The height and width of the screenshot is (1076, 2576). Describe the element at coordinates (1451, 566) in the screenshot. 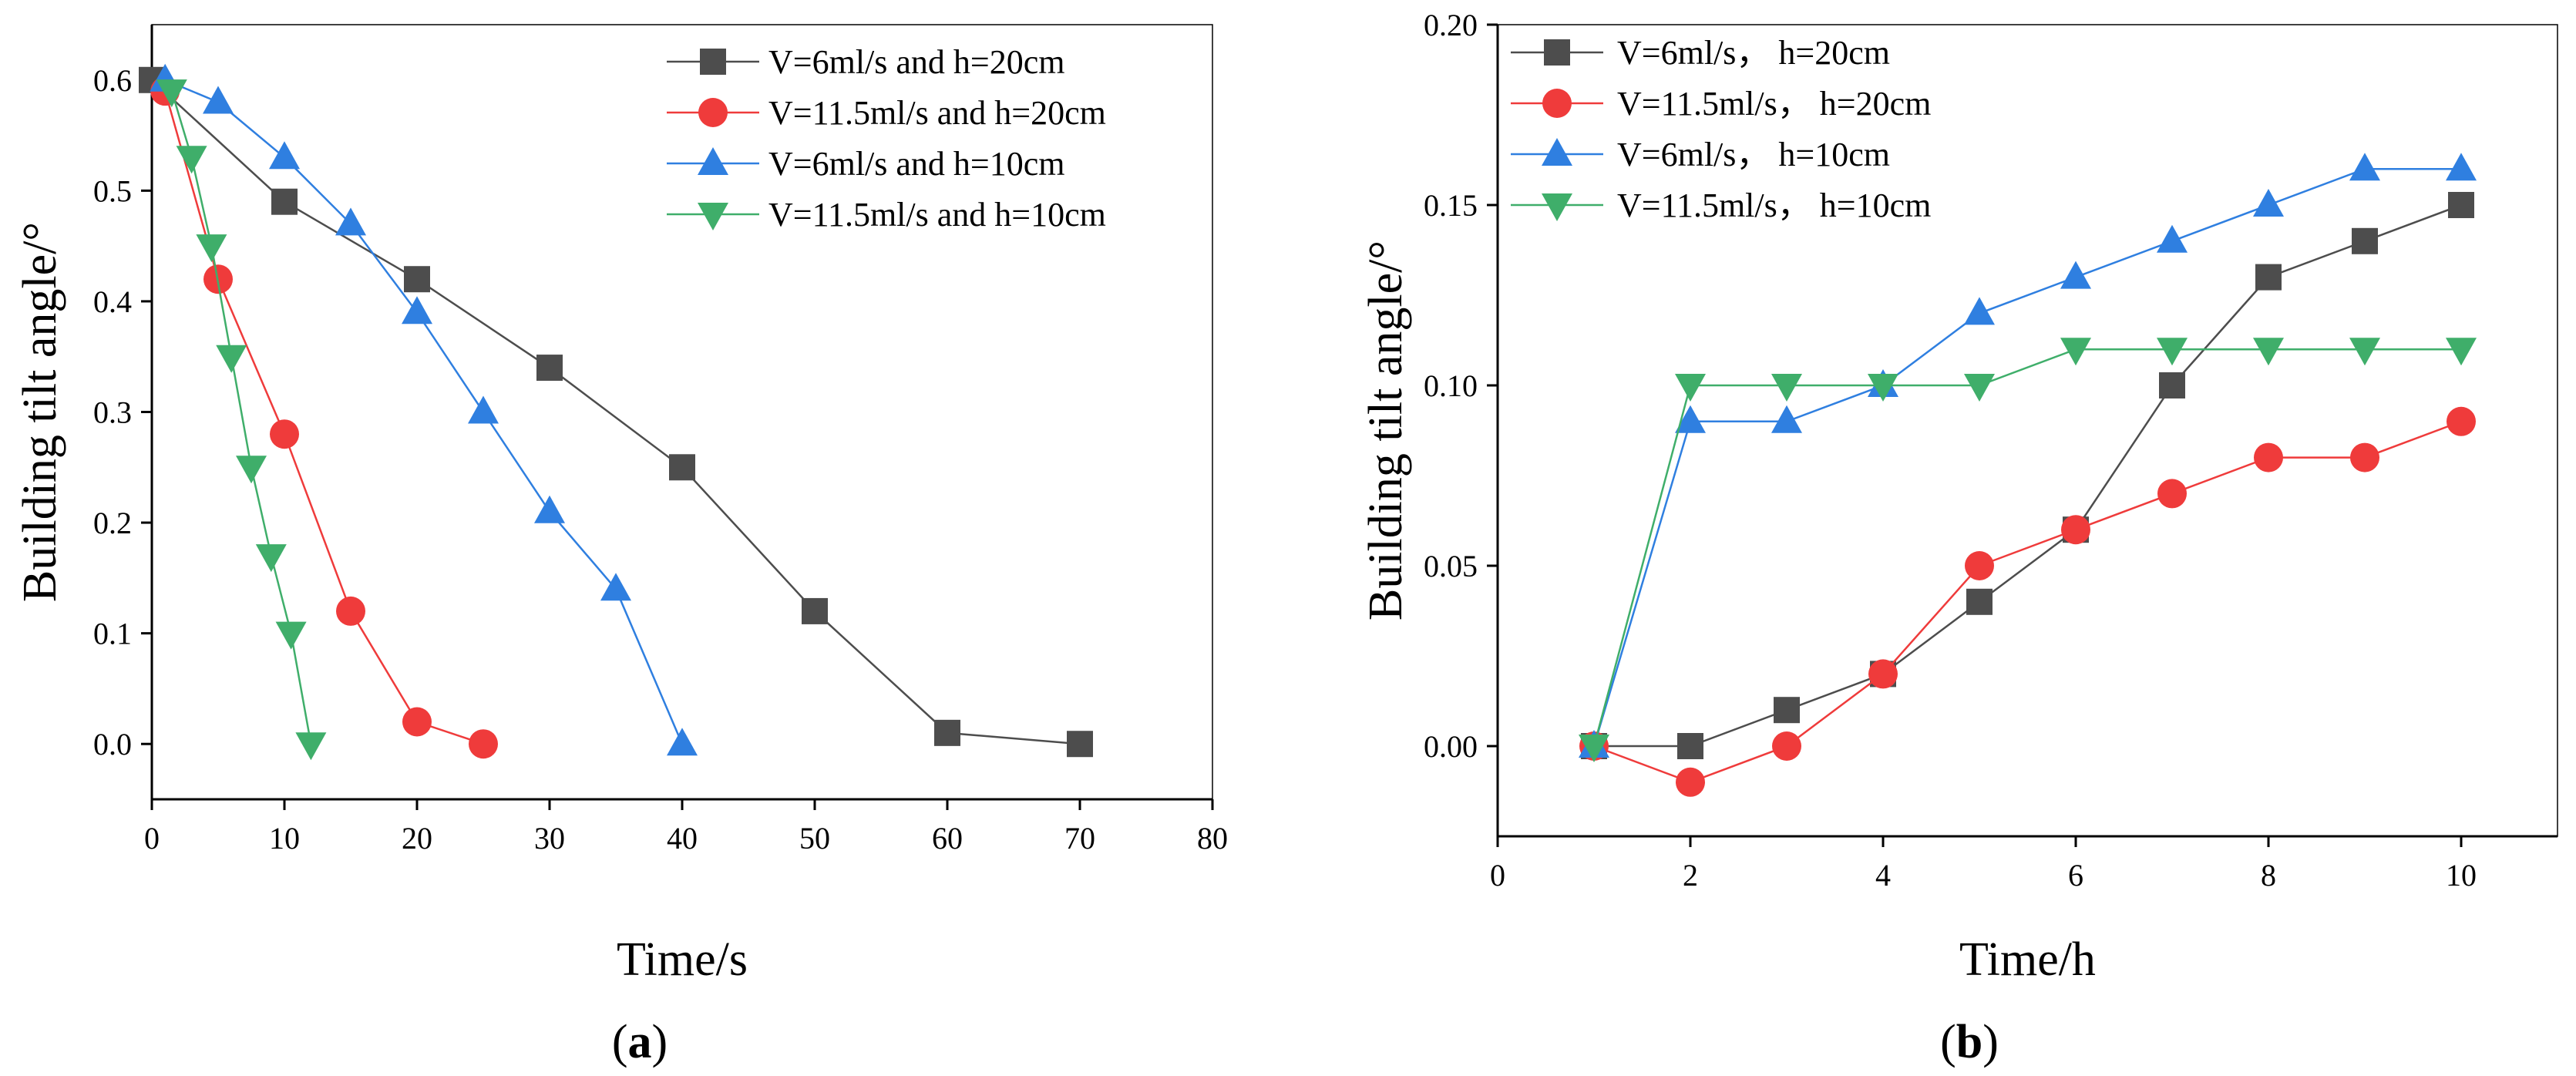

I see `y-tick-label: 0.05` at that location.